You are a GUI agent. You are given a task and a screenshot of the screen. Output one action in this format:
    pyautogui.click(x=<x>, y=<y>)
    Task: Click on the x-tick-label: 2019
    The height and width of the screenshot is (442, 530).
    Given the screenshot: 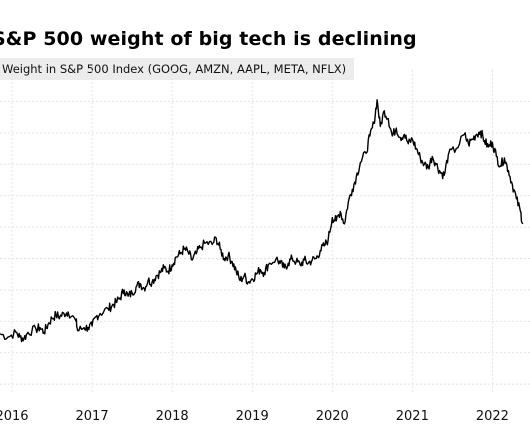 What is the action you would take?
    pyautogui.click(x=252, y=416)
    